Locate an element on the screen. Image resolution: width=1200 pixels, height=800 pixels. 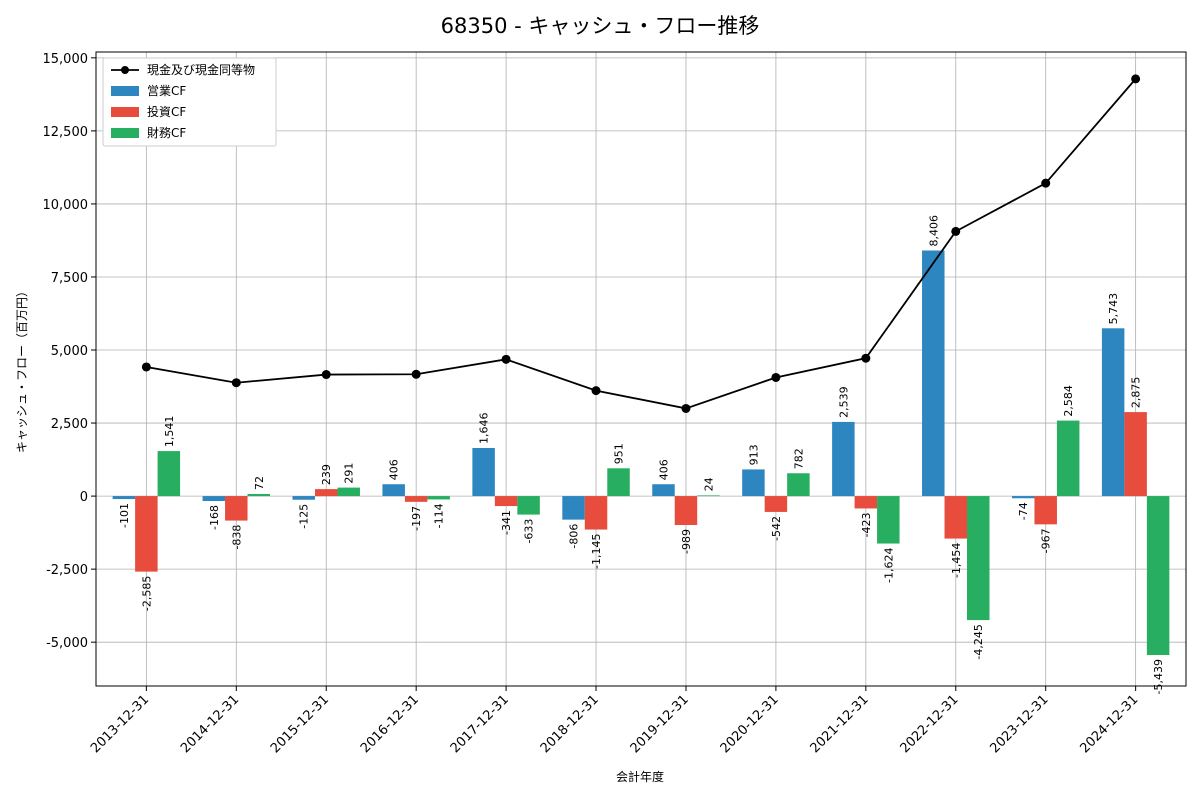
legend-entry-label: 現金及び現金同等物 is located at coordinates (201, 69).